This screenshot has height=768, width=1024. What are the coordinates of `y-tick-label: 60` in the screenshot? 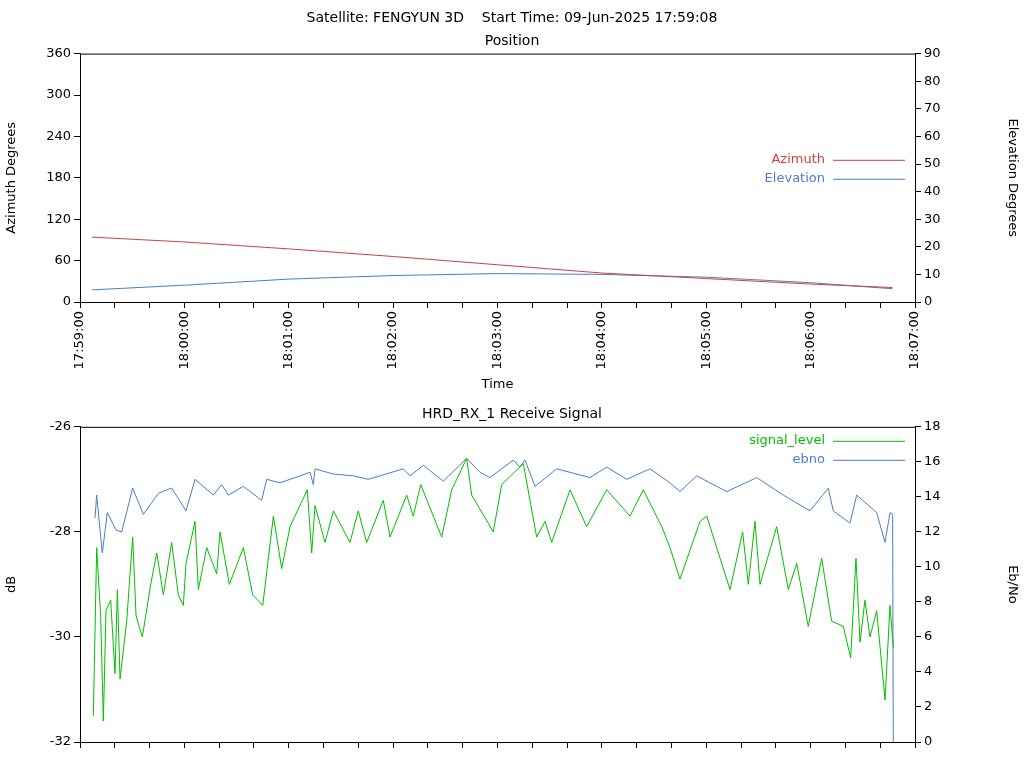 It's located at (62, 259).